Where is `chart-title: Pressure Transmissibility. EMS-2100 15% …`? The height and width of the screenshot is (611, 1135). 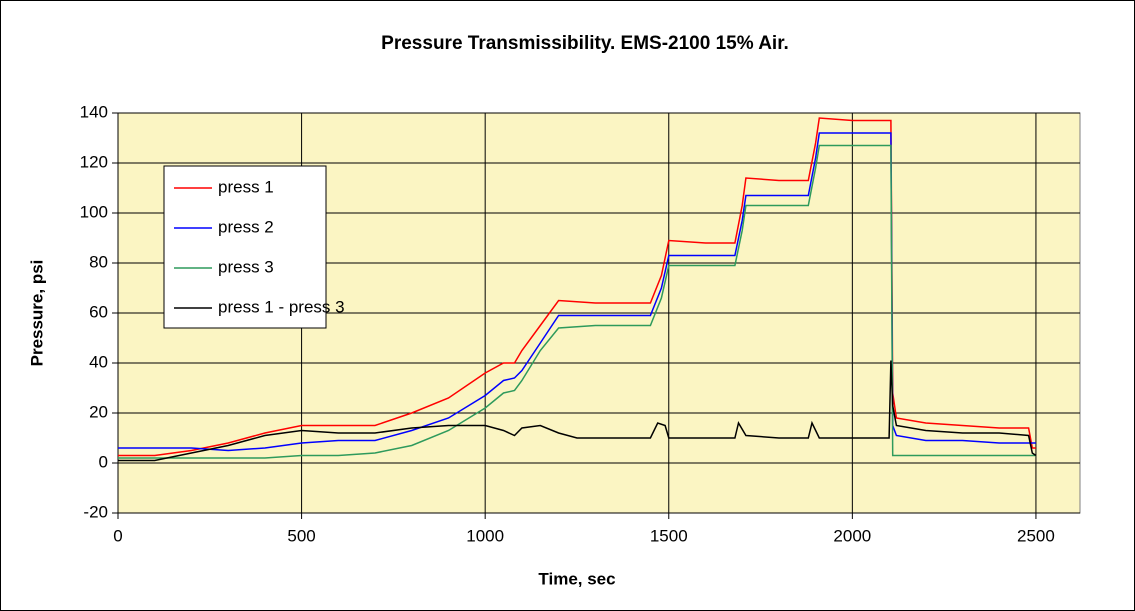 chart-title: Pressure Transmissibility. EMS-2100 15% … is located at coordinates (585, 43).